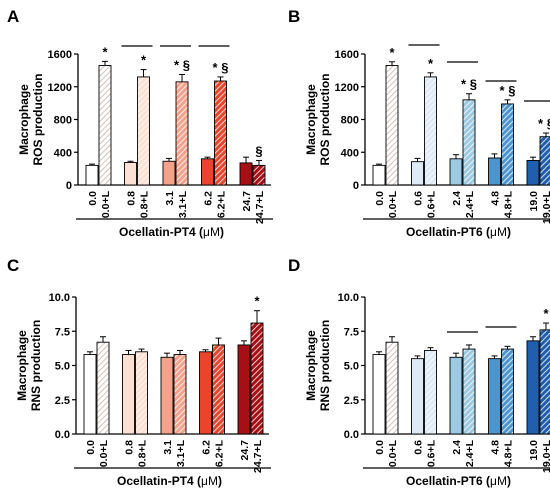  I want to click on panel-letter: A, so click(13, 16).